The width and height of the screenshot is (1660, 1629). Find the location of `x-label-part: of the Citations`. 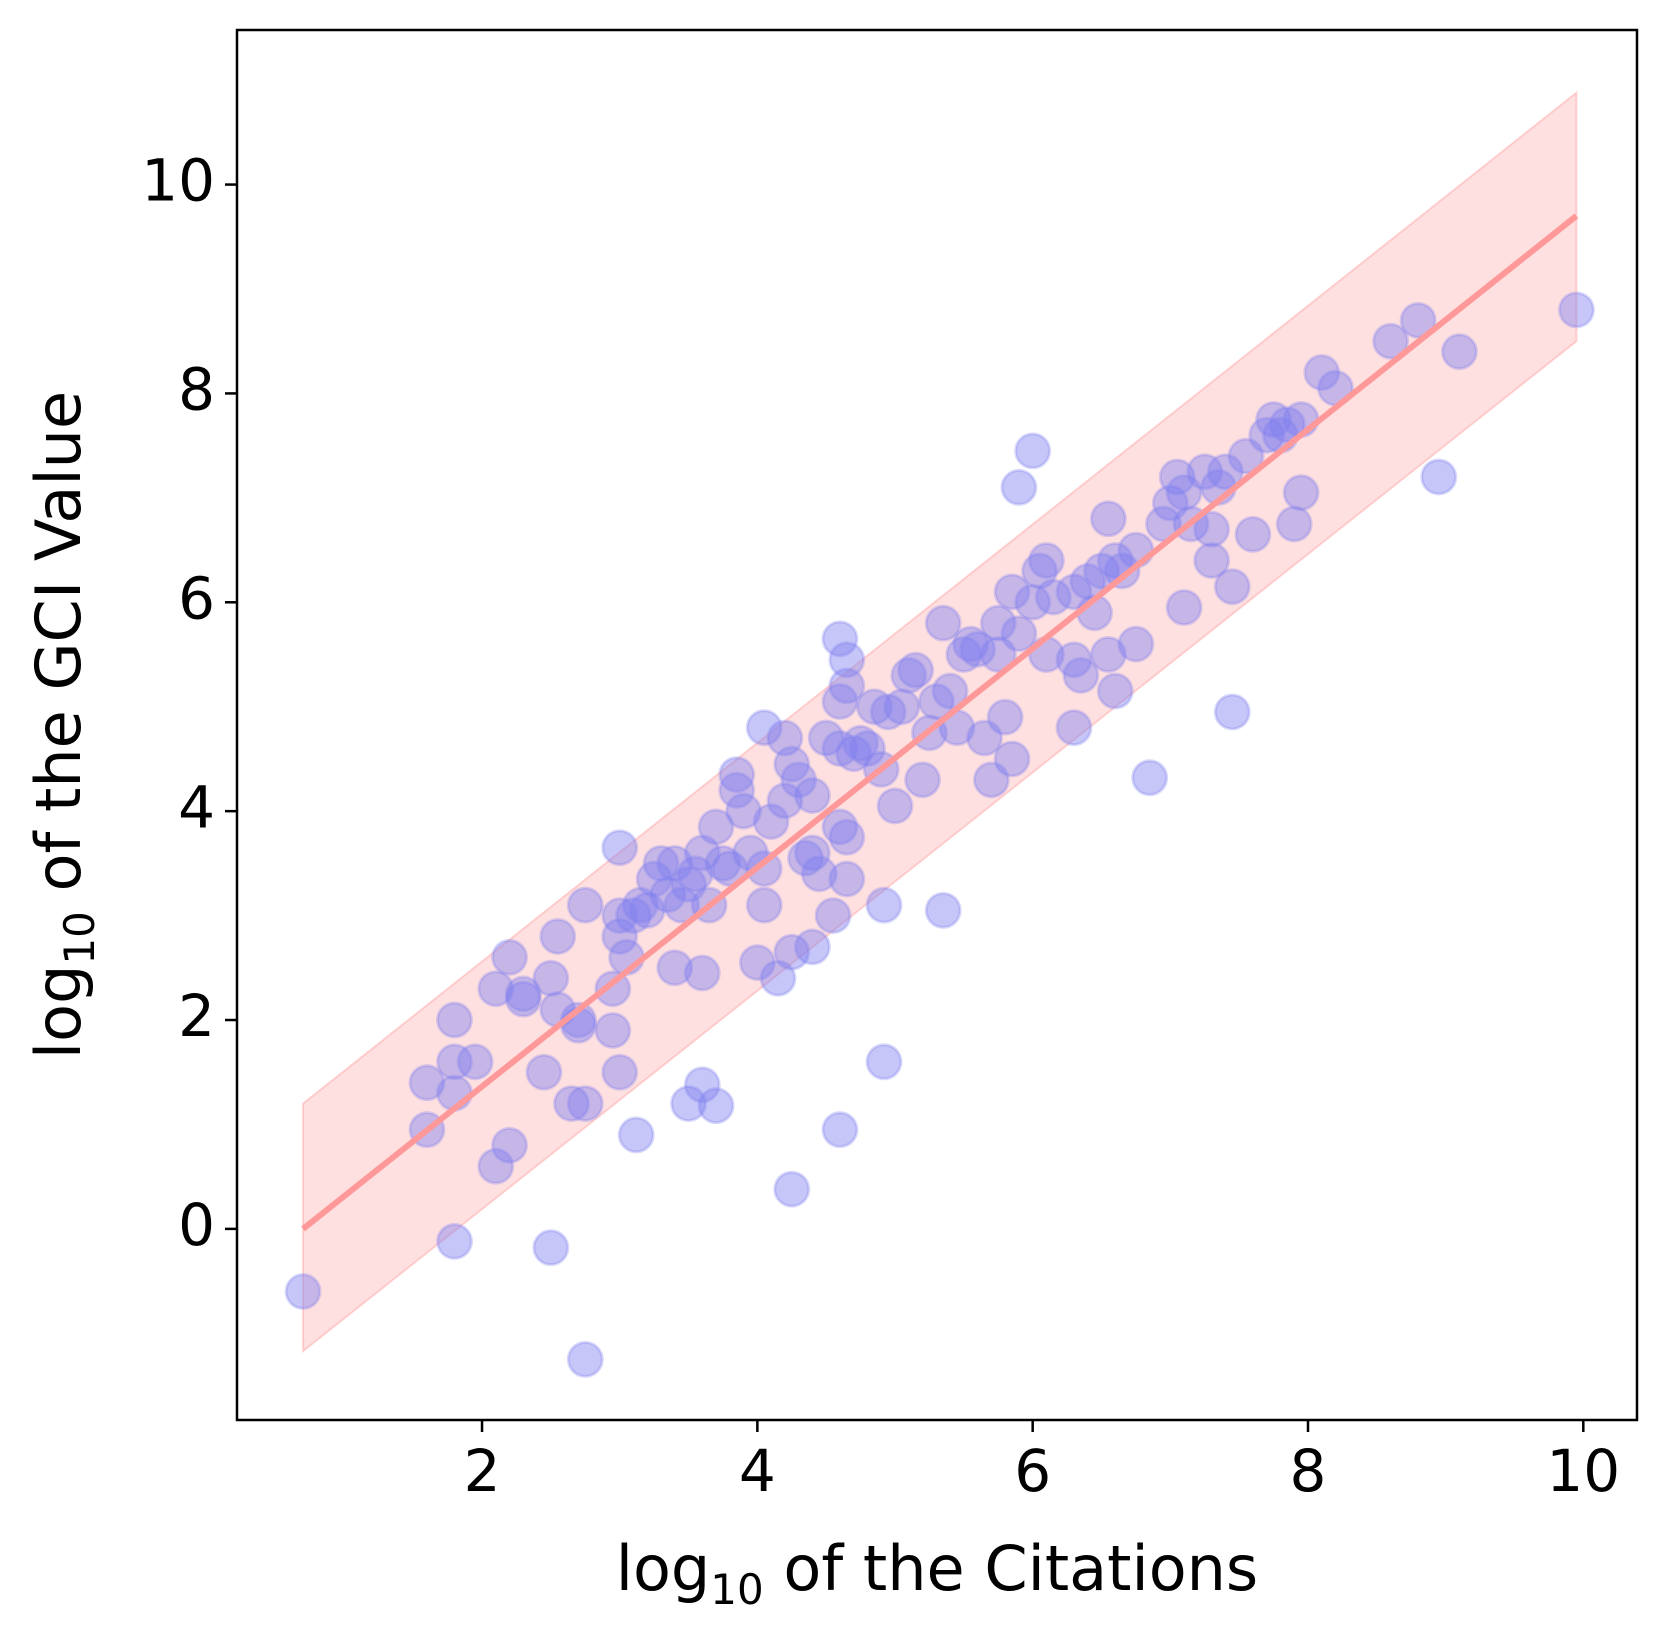

x-label-part: of the Citations is located at coordinates (1011, 1568).